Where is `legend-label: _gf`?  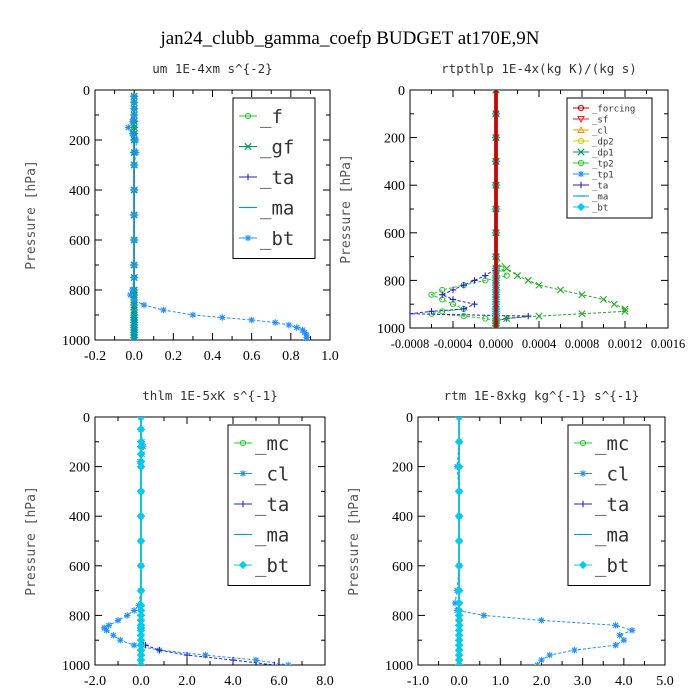
legend-label: _gf is located at coordinates (277, 148).